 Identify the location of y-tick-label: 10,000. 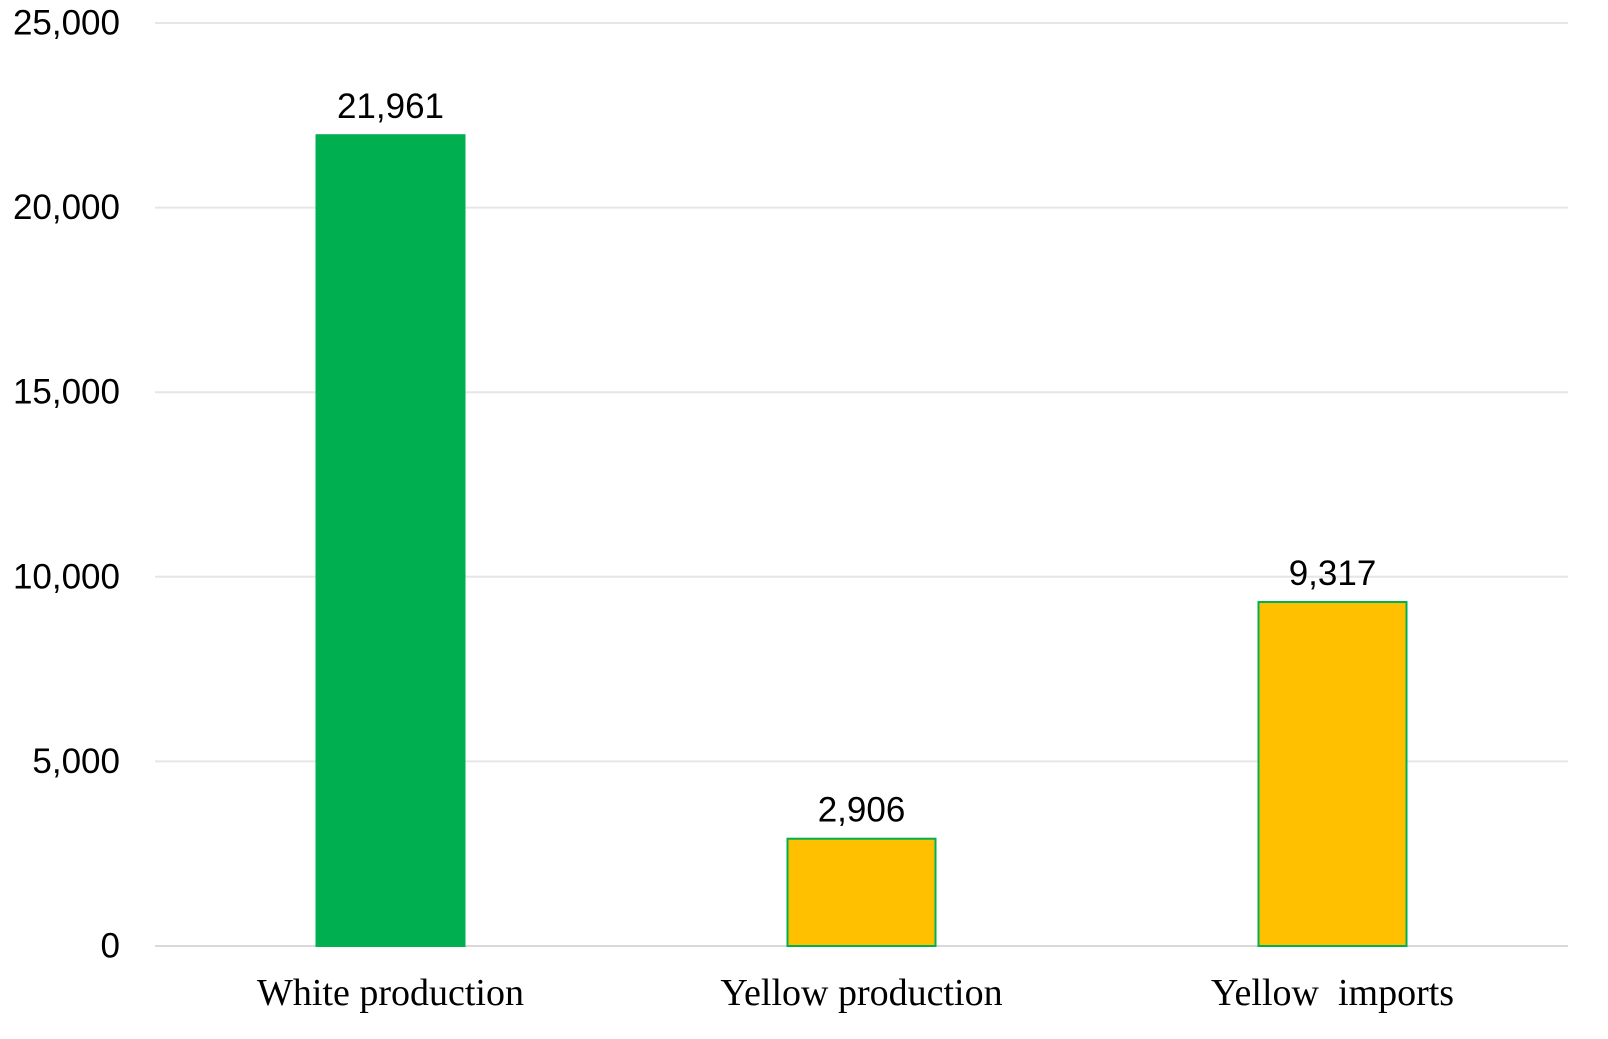
(66, 576).